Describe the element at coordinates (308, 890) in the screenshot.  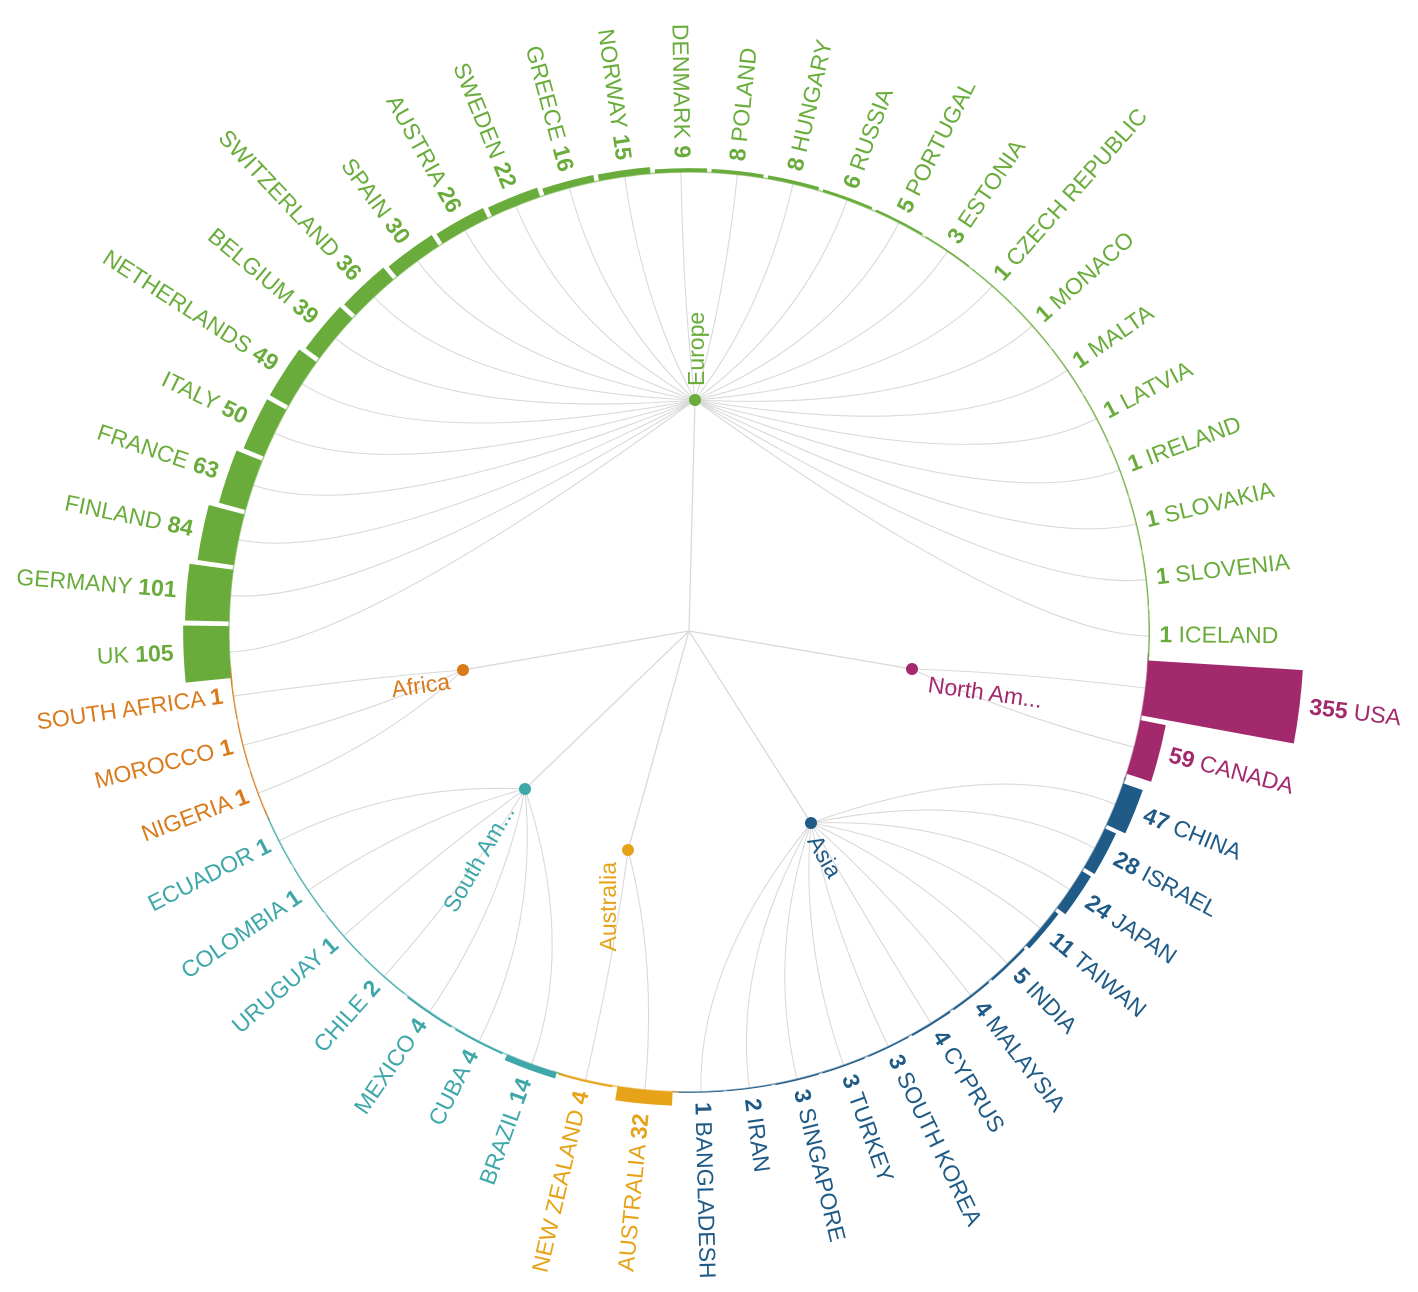
I see `bar-colombia` at that location.